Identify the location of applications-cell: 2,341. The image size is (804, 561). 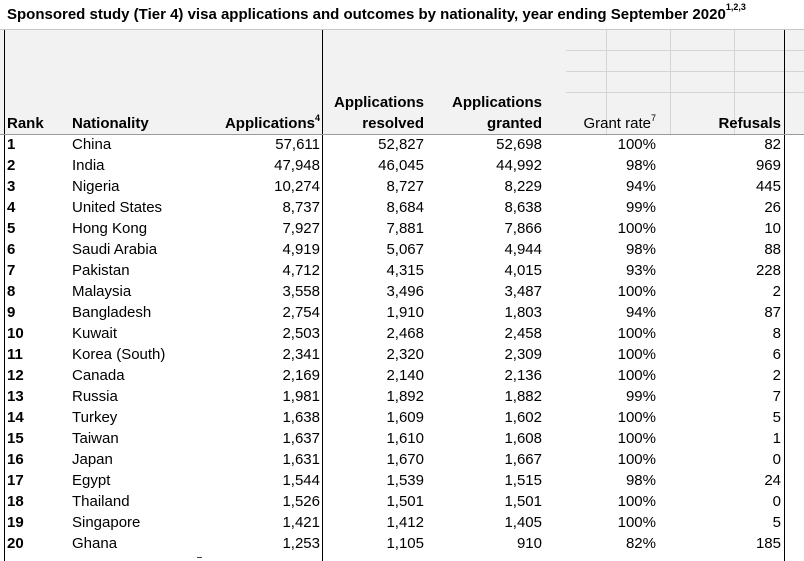
(301, 354).